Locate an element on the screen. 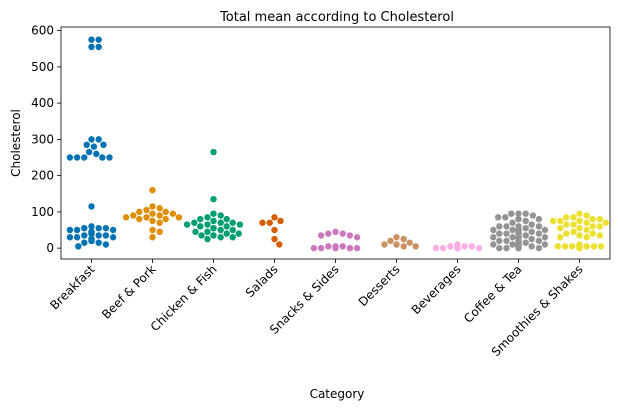  swarm-snacks-and-sides is located at coordinates (335, 240).